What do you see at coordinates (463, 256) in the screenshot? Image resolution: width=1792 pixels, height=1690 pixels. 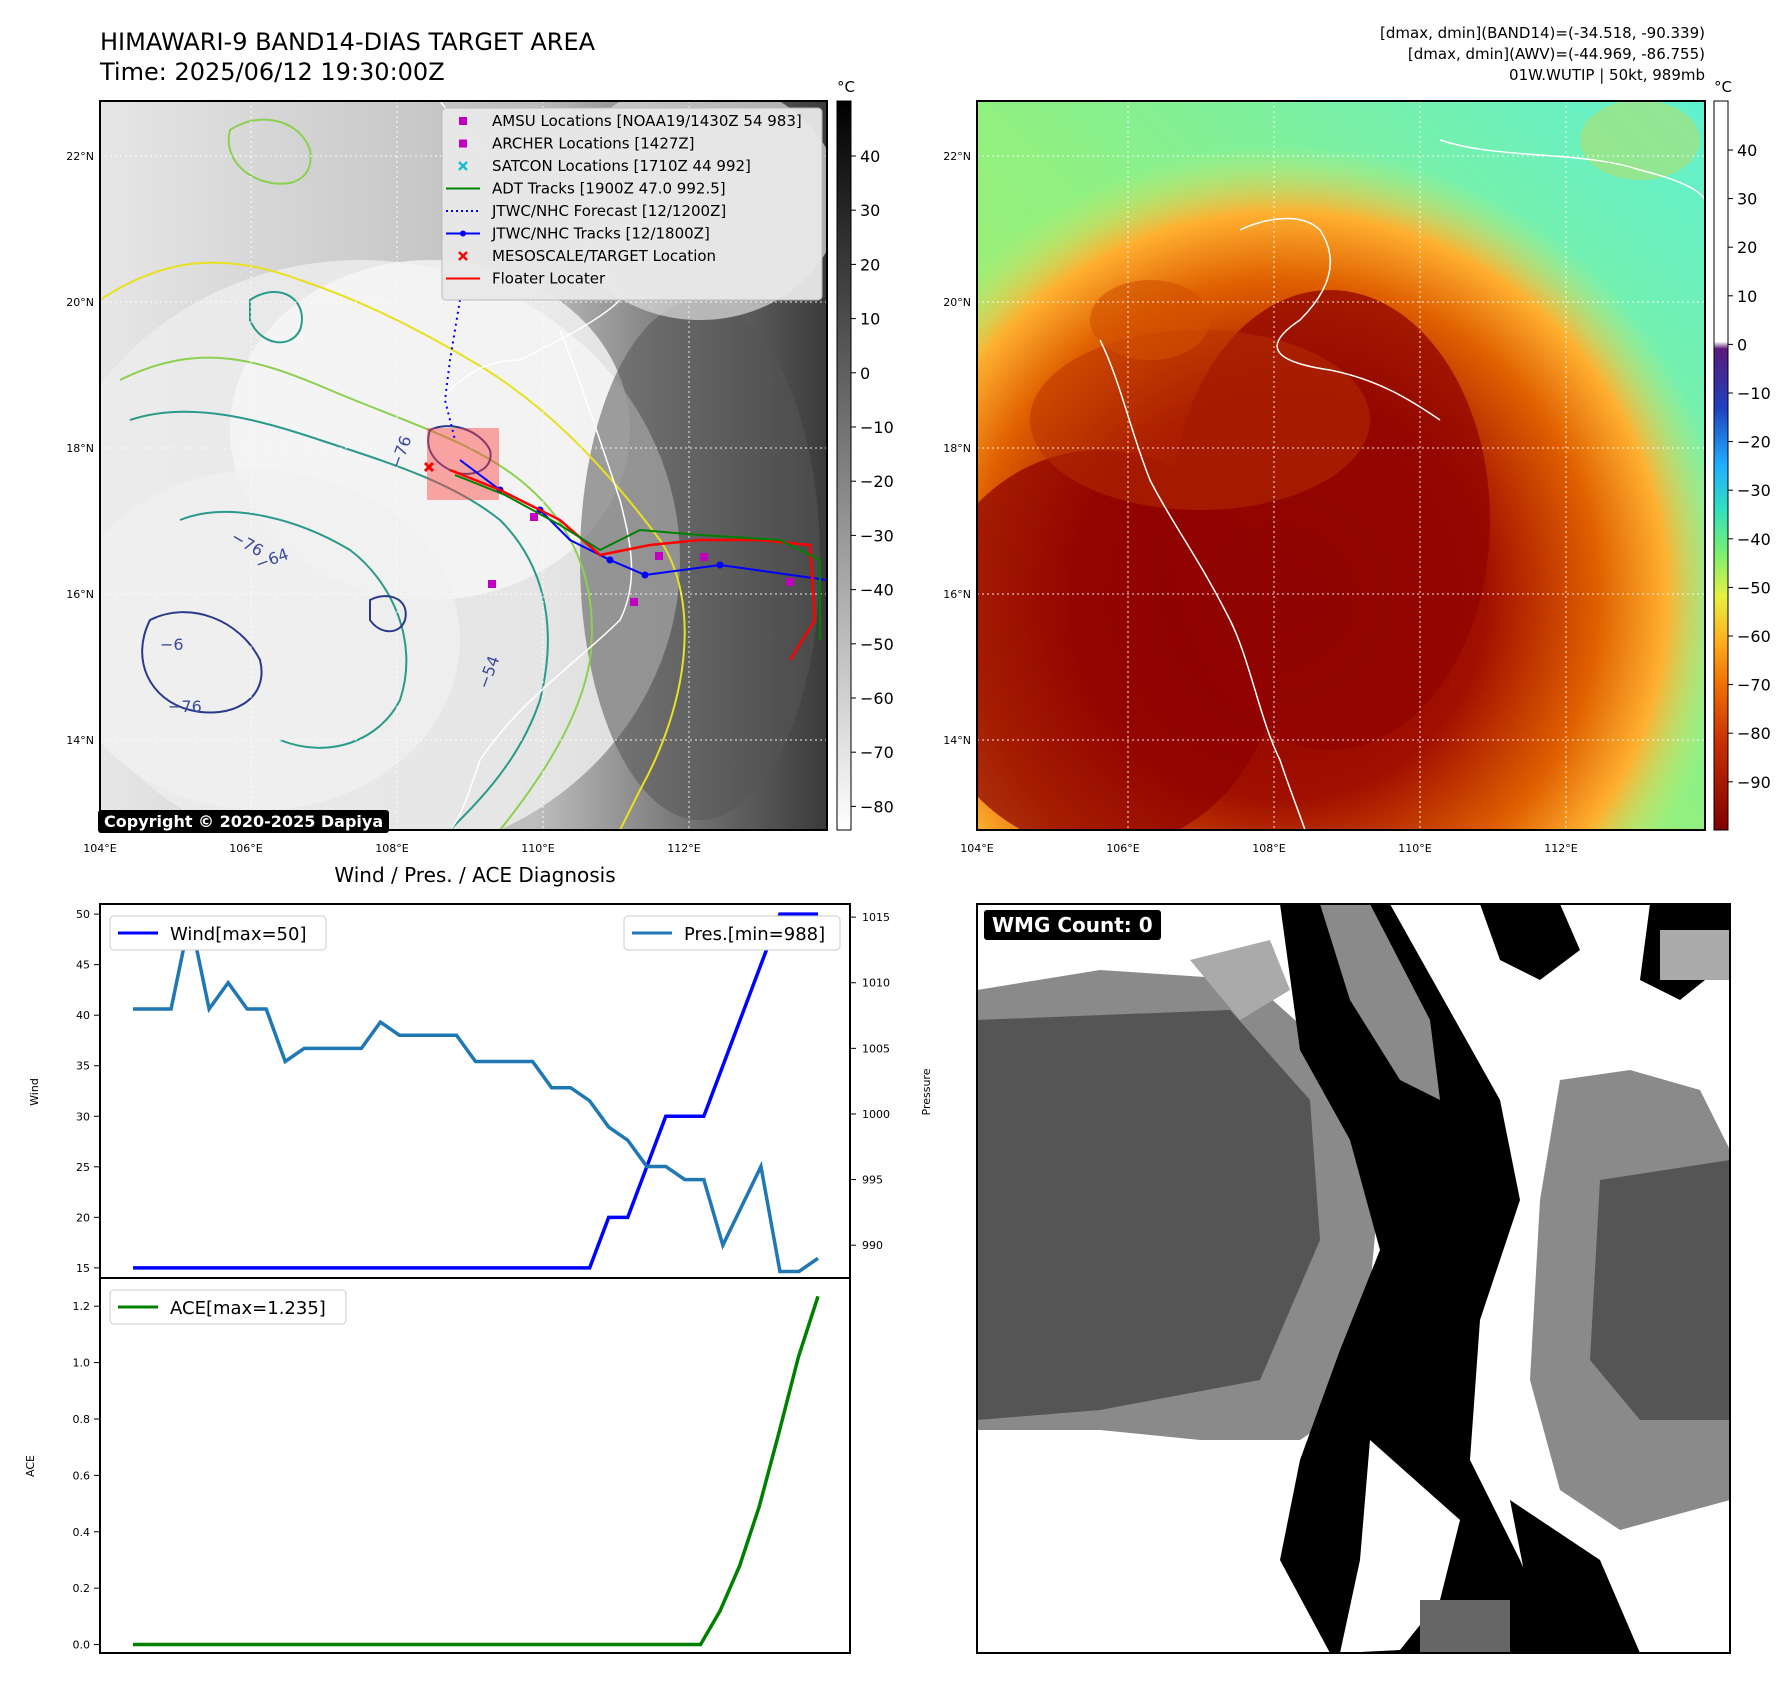 I see `legend-marker-x` at bounding box center [463, 256].